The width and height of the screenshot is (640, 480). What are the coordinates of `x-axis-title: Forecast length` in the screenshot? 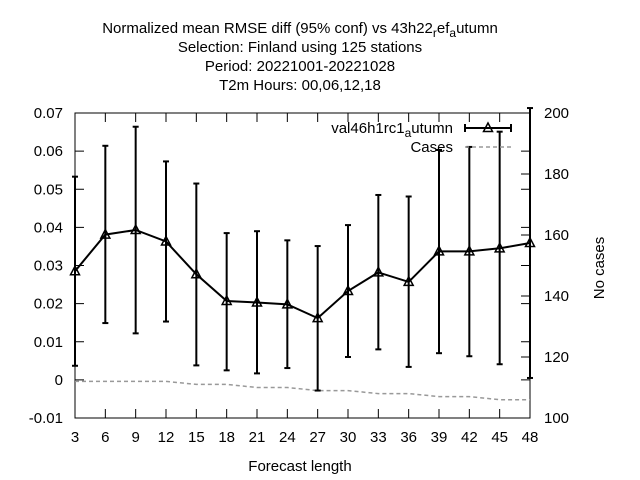 It's located at (299, 466).